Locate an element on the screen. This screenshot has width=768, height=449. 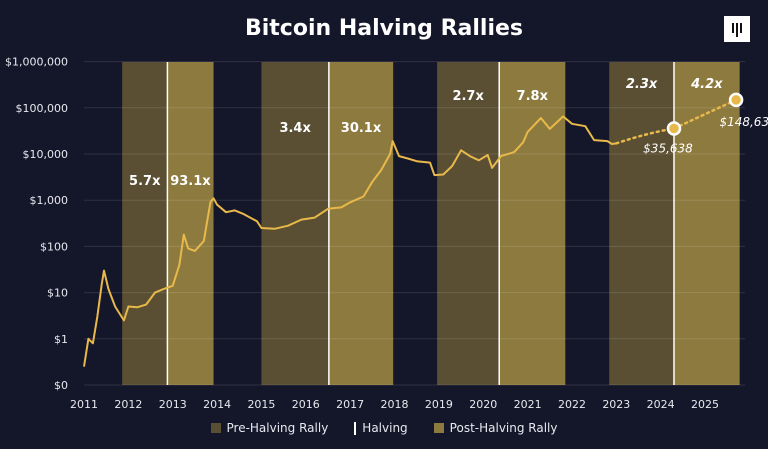
x-tick-label: 2012 is located at coordinates (128, 404).